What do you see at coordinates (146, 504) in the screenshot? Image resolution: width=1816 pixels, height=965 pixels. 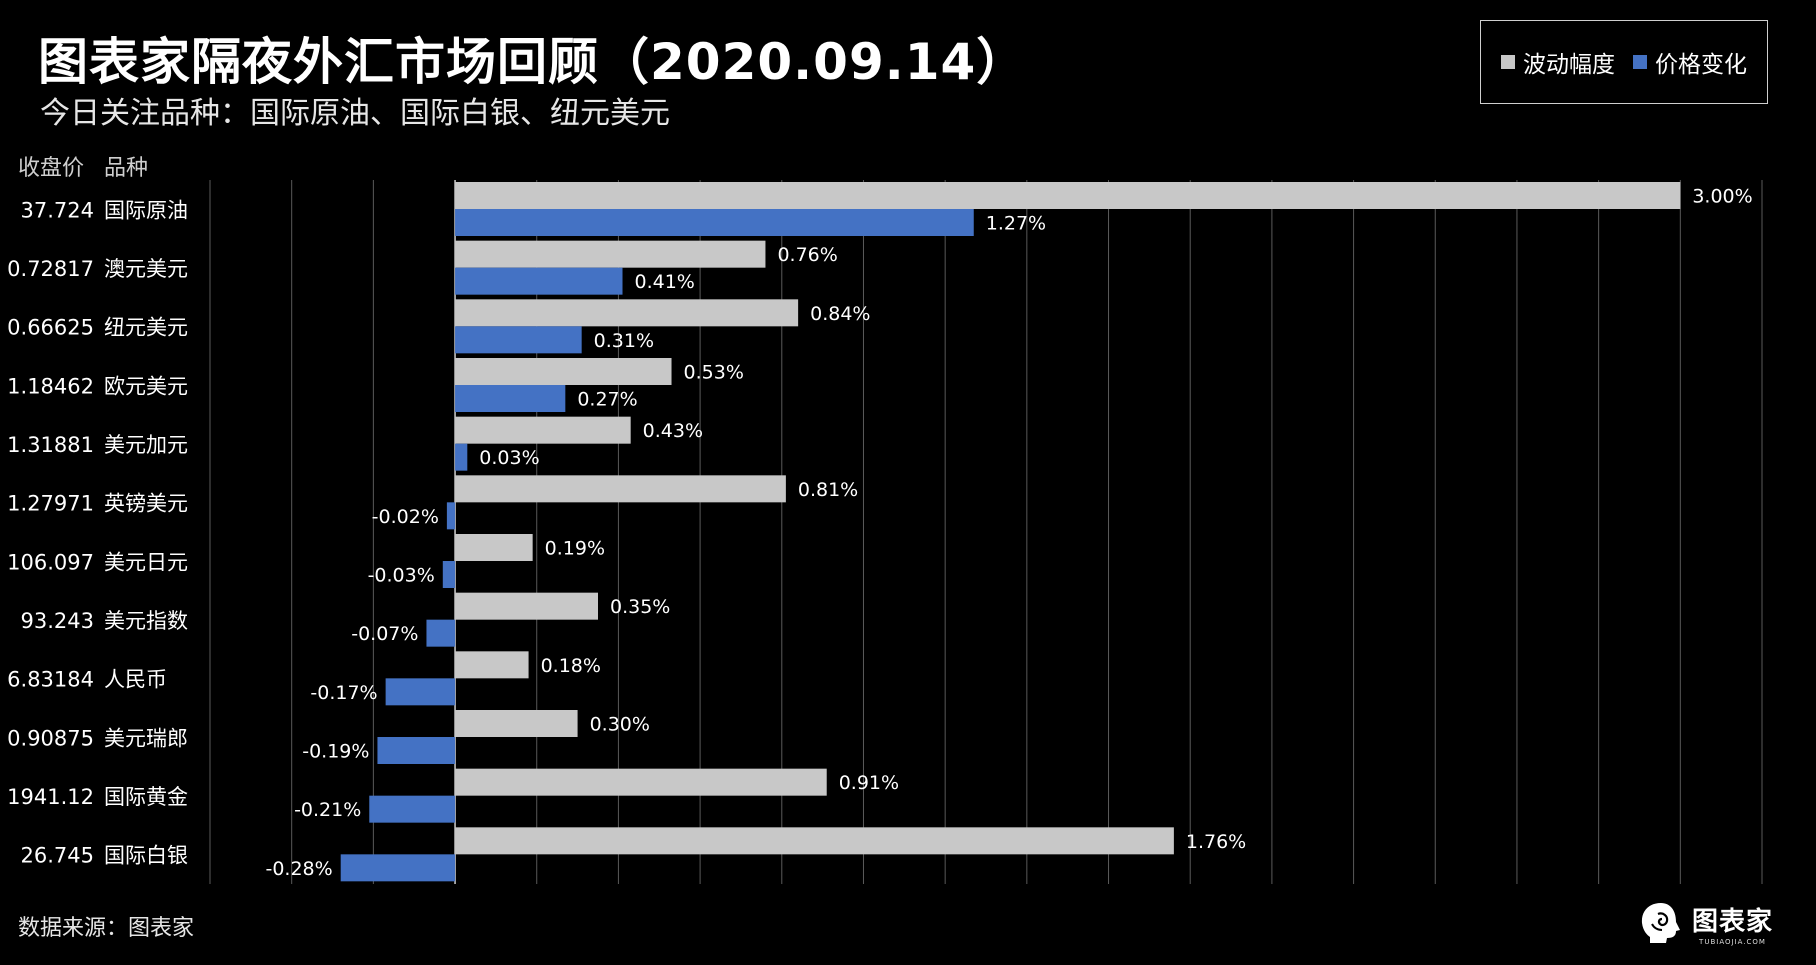 I see `category-label: 英镑美元` at bounding box center [146, 504].